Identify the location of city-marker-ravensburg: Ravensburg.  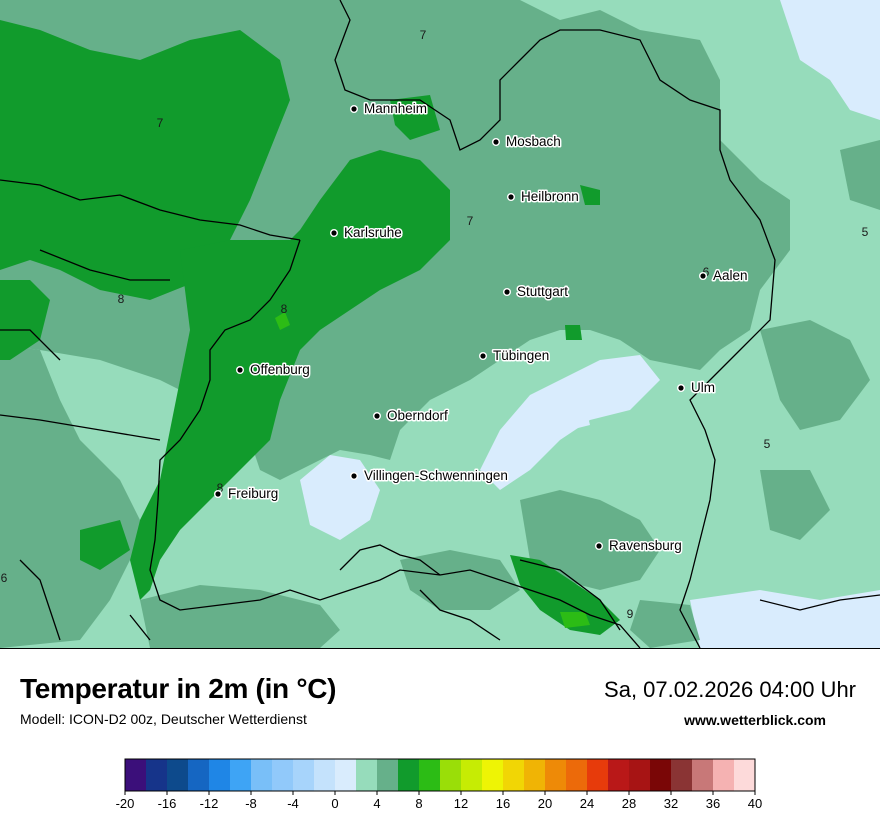
(639, 546).